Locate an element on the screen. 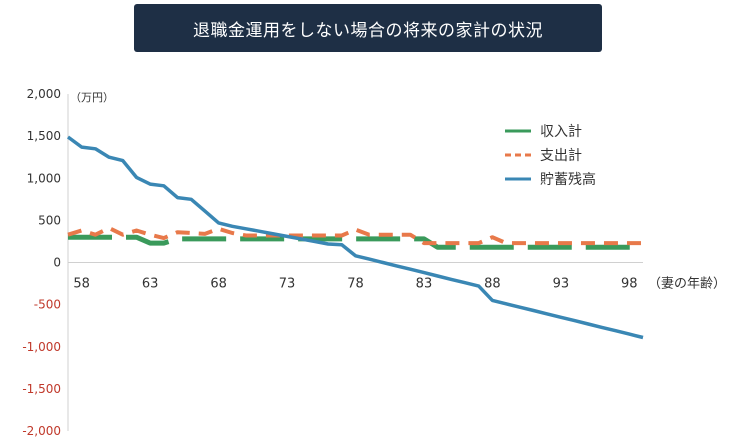 This screenshot has height=441, width=736. chart-title: 退職金運用をしない場合の将来の家計の状況 is located at coordinates (368, 28).